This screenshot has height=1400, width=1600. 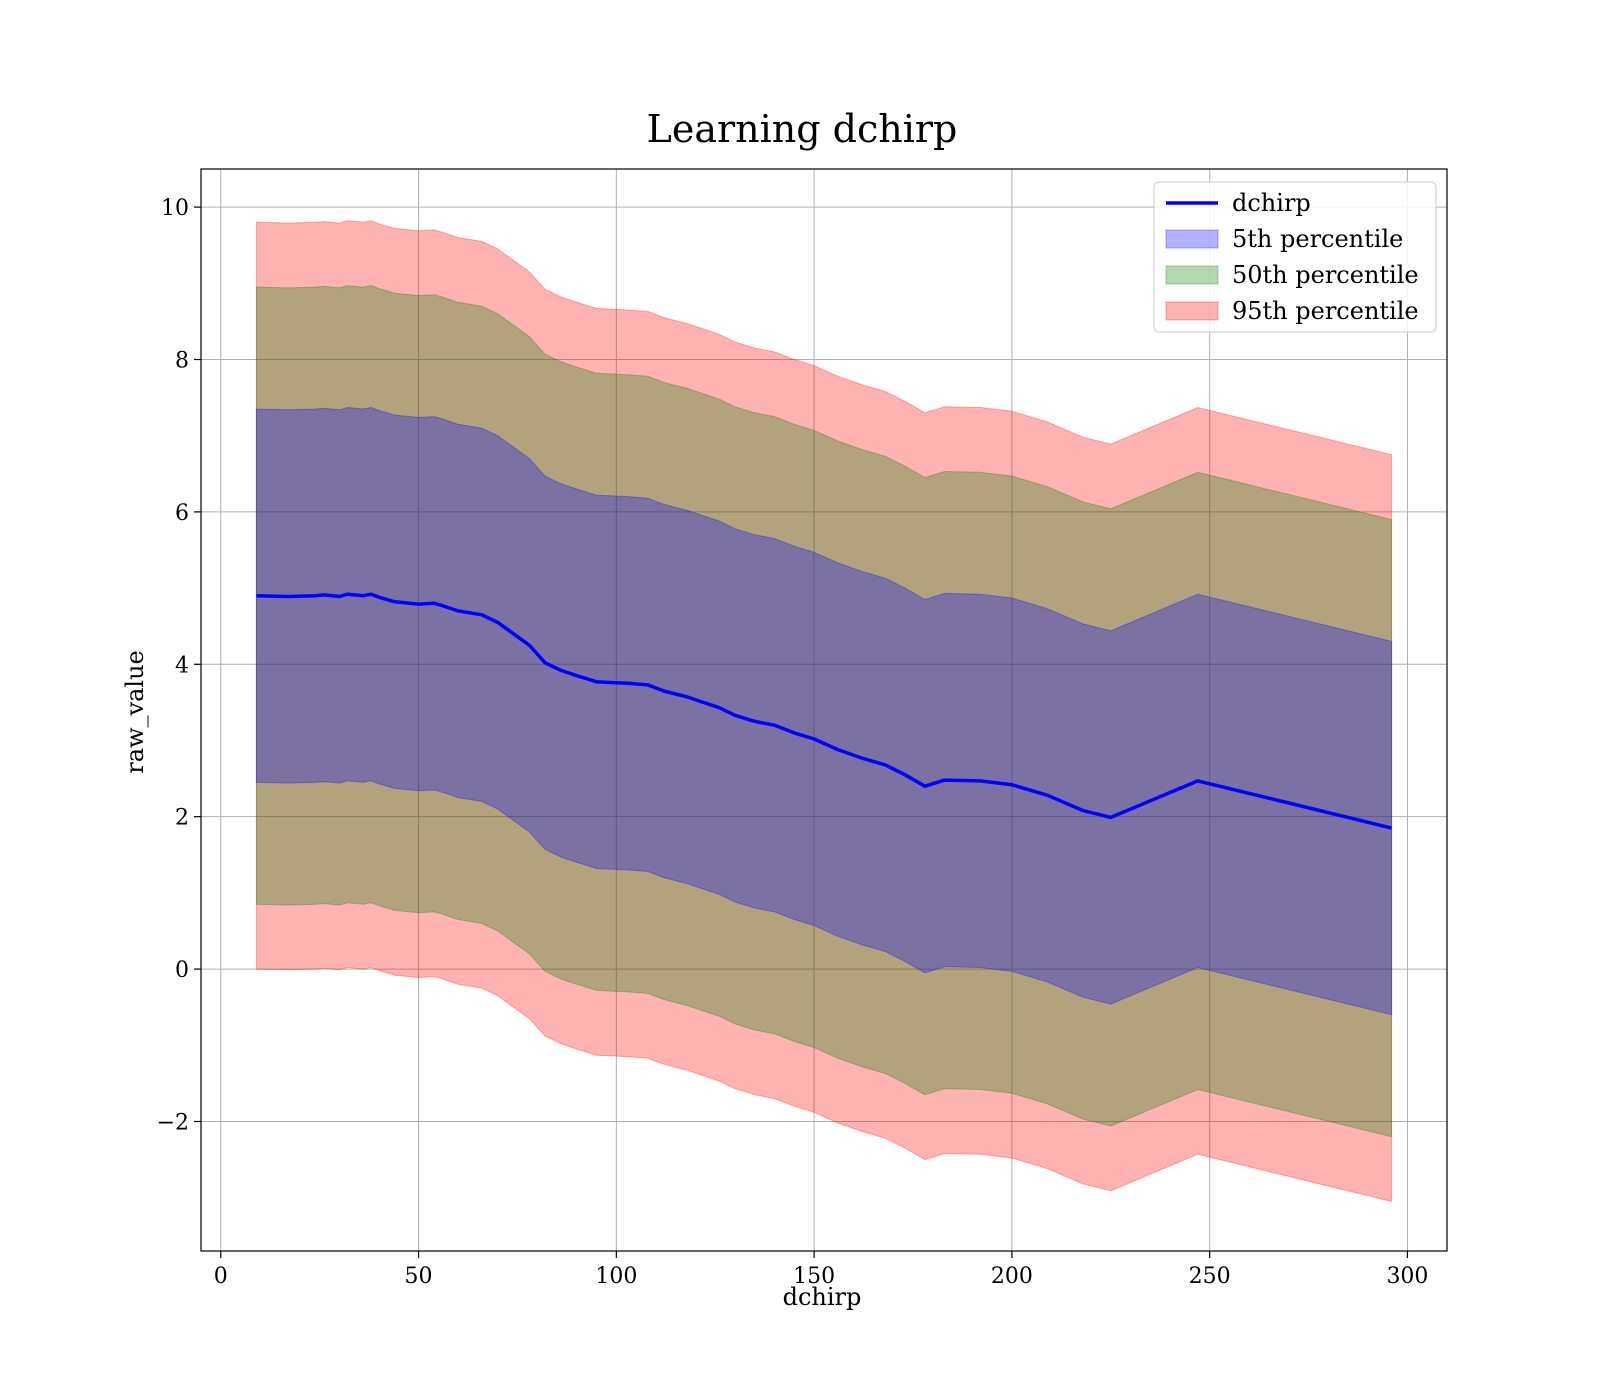 I want to click on legend-swatch-5th-percentile, so click(x=1192, y=239).